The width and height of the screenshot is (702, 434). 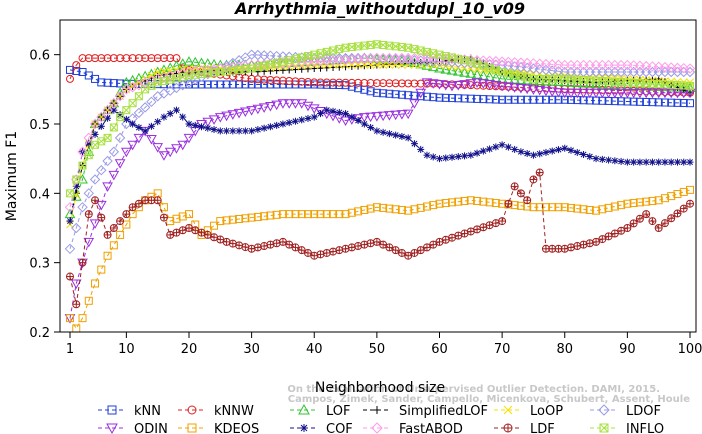 I want to click on legend-label: FastABOD, so click(x=431, y=428).